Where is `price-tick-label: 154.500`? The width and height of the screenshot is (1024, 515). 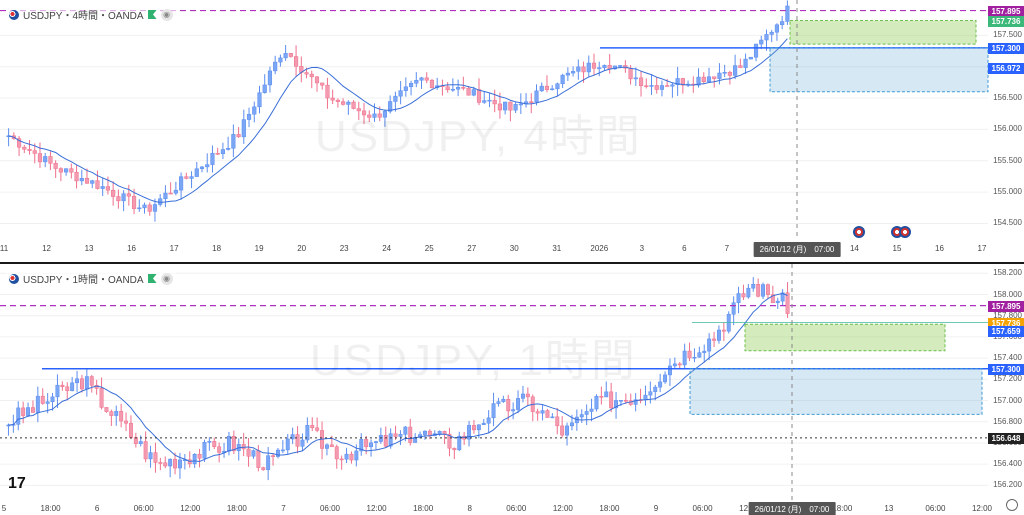
price-tick-label: 154.500 is located at coordinates (1007, 223).